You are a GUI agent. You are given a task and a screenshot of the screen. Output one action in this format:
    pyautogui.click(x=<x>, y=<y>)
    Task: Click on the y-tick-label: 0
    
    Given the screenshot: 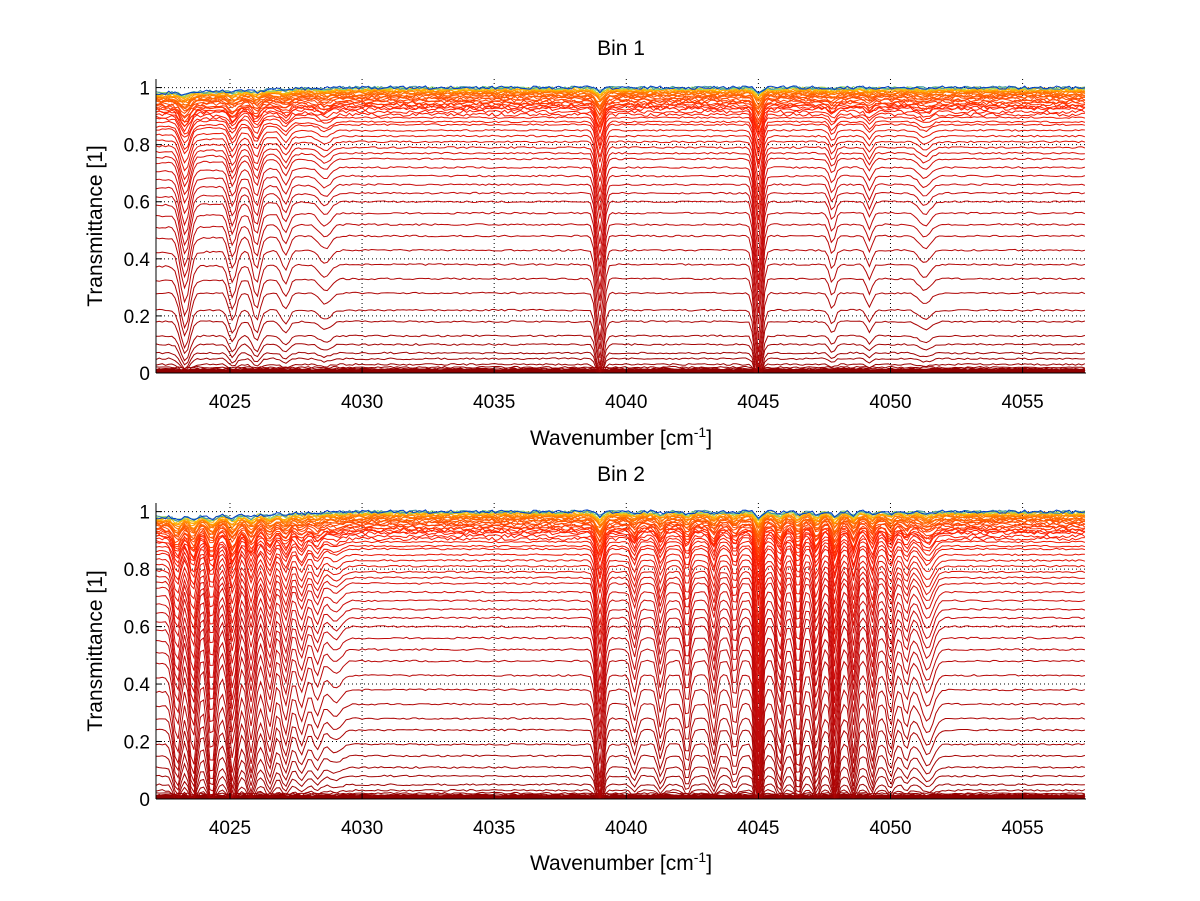 What is the action you would take?
    pyautogui.click(x=144, y=374)
    